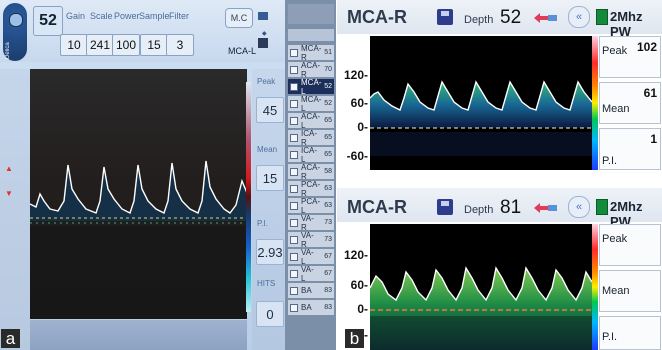 This screenshot has height=350, width=662. I want to click on record-icon, so click(263, 43).